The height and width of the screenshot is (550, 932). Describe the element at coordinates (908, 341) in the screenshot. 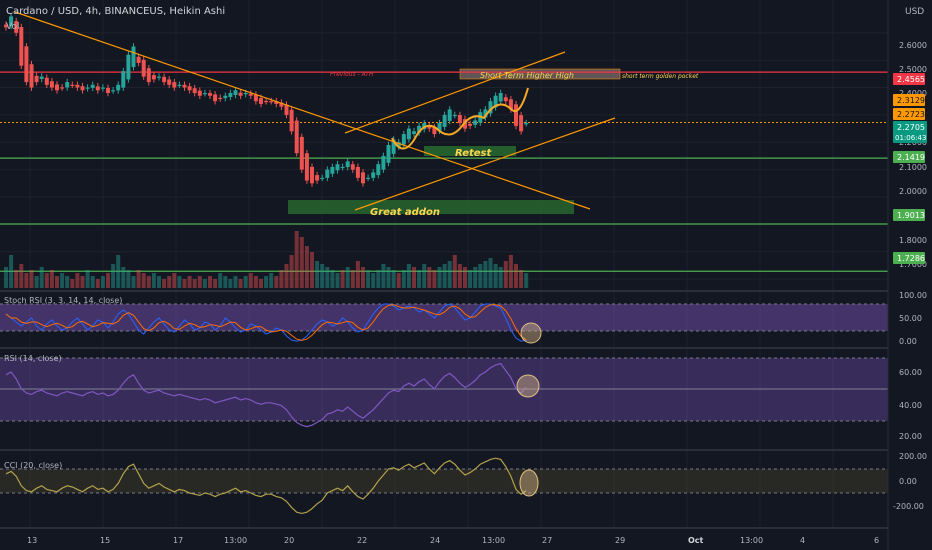

I see `stoch-tick: 0.00` at that location.